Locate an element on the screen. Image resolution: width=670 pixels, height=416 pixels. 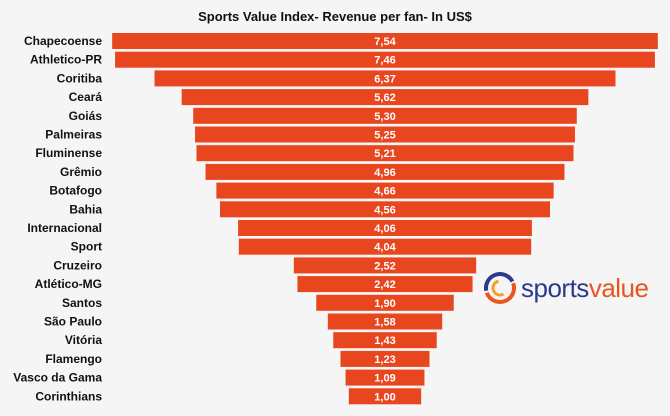
category-label: Fluminense is located at coordinates (68, 153).